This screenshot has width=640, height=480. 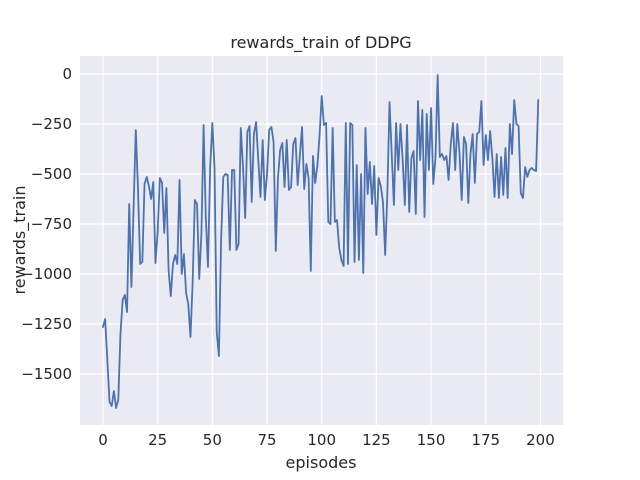 What do you see at coordinates (320, 43) in the screenshot?
I see `chart-title: rewards_train of DDPG` at bounding box center [320, 43].